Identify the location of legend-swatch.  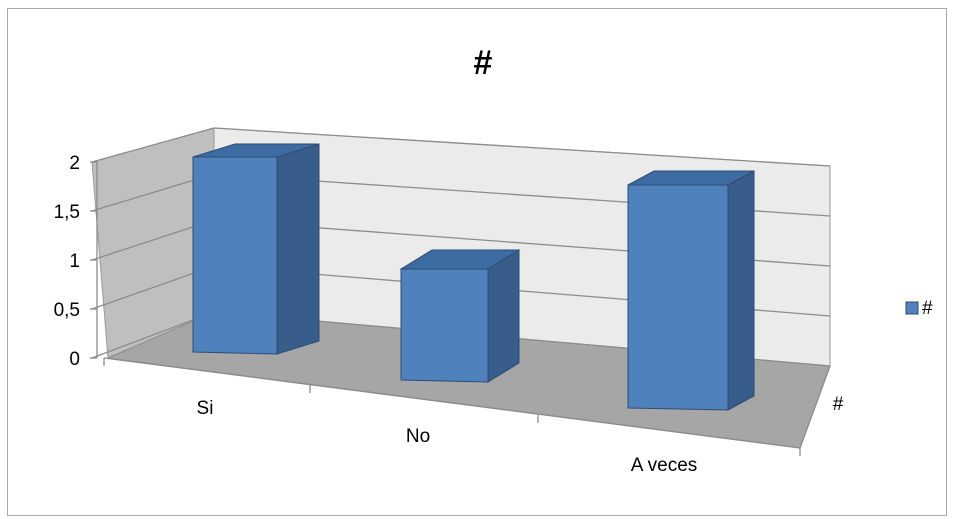
(912, 308).